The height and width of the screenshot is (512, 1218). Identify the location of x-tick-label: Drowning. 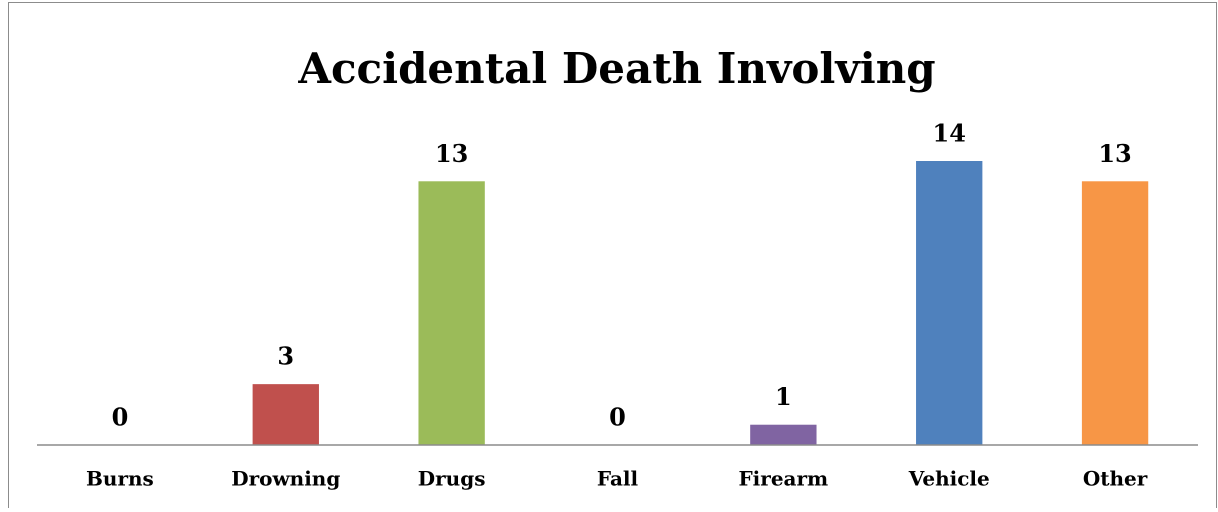
(285, 479).